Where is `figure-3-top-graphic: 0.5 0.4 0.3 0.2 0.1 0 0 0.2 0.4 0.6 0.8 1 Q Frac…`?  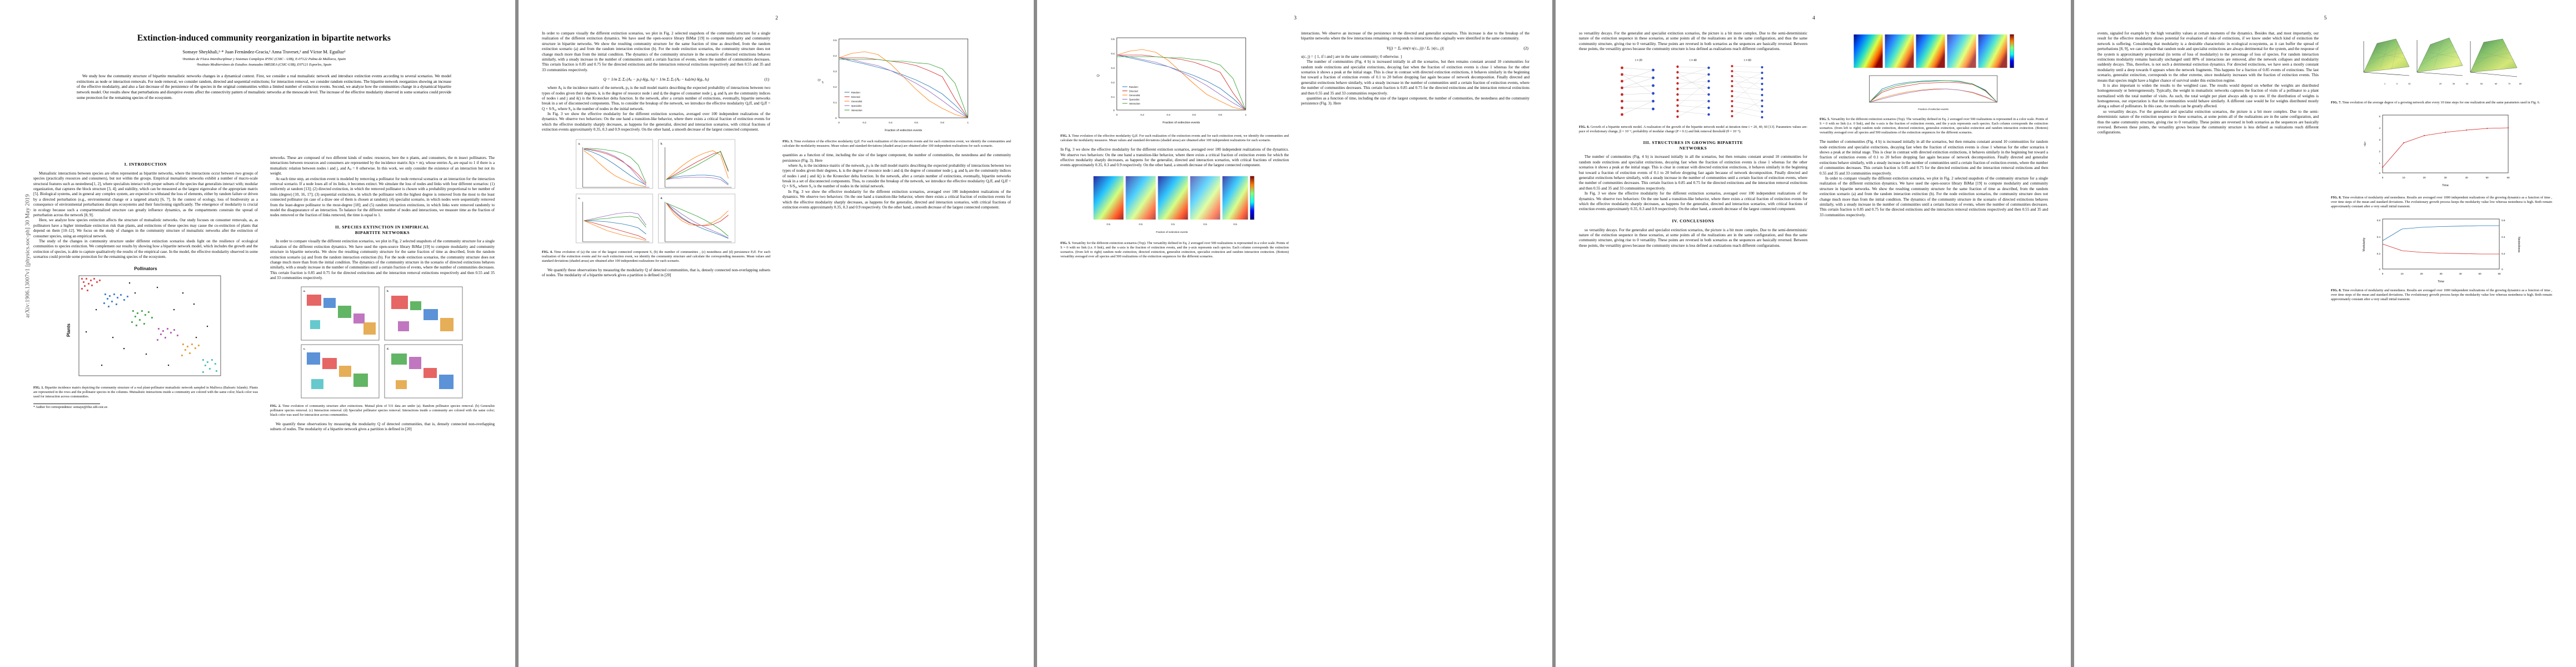 figure-3-top-graphic: 0.5 0.4 0.3 0.2 0.1 0 0 0.2 0.4 0.6 0.8 1 Q Frac… is located at coordinates (1172, 81).